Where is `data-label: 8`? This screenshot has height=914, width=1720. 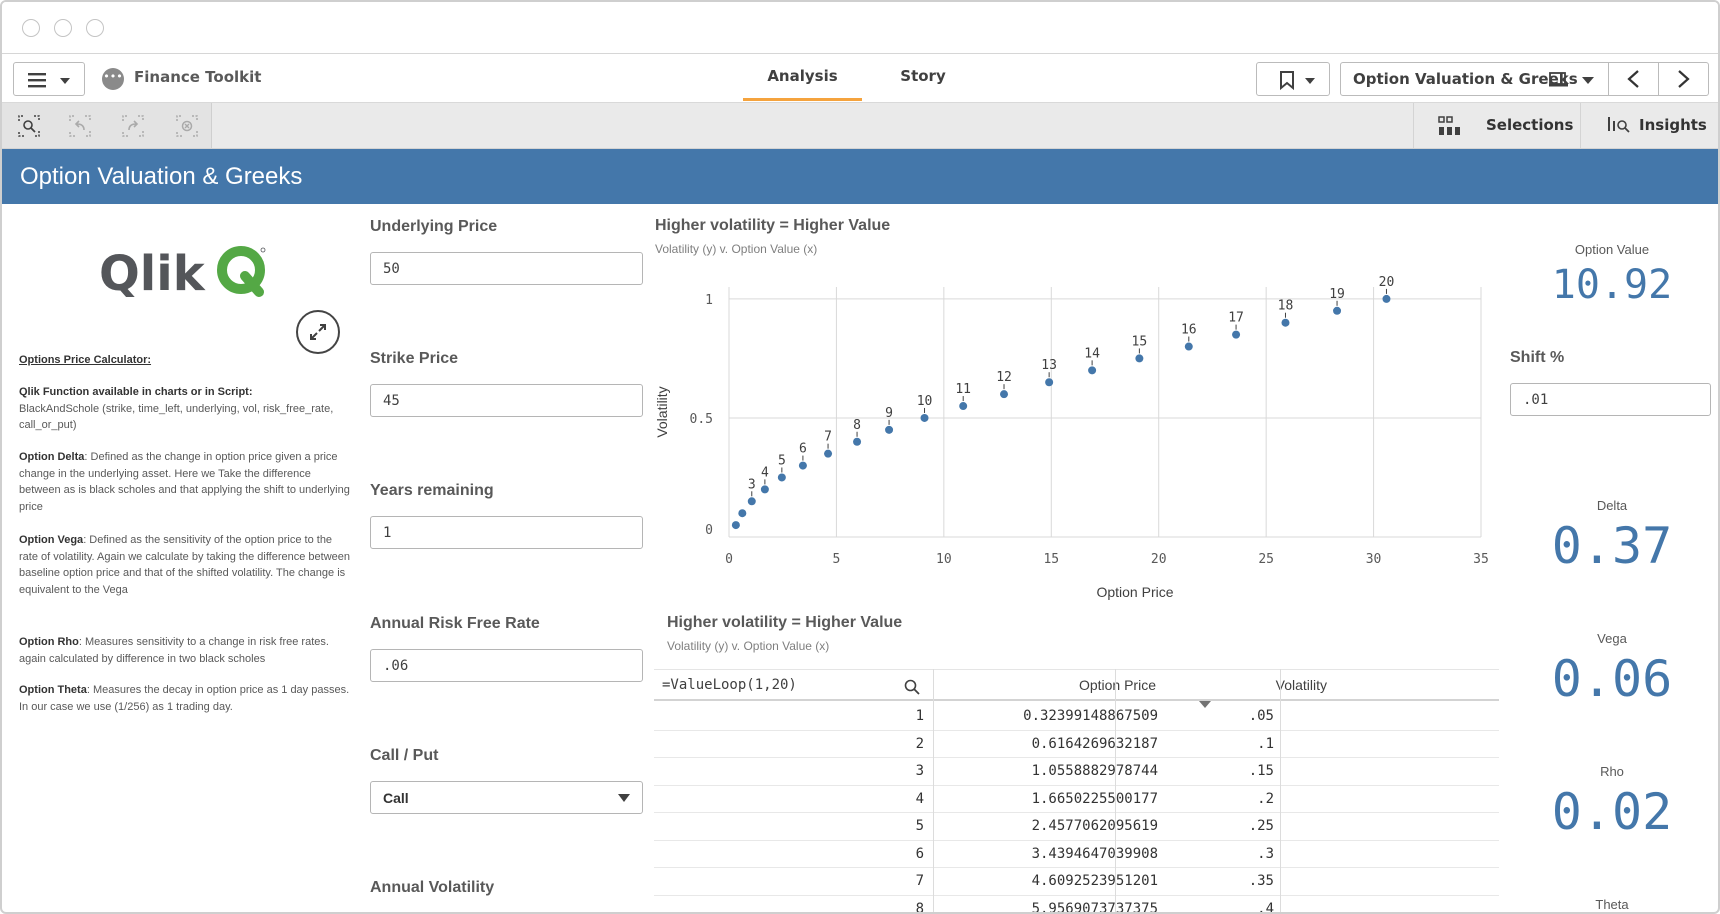
data-label: 8 is located at coordinates (857, 425).